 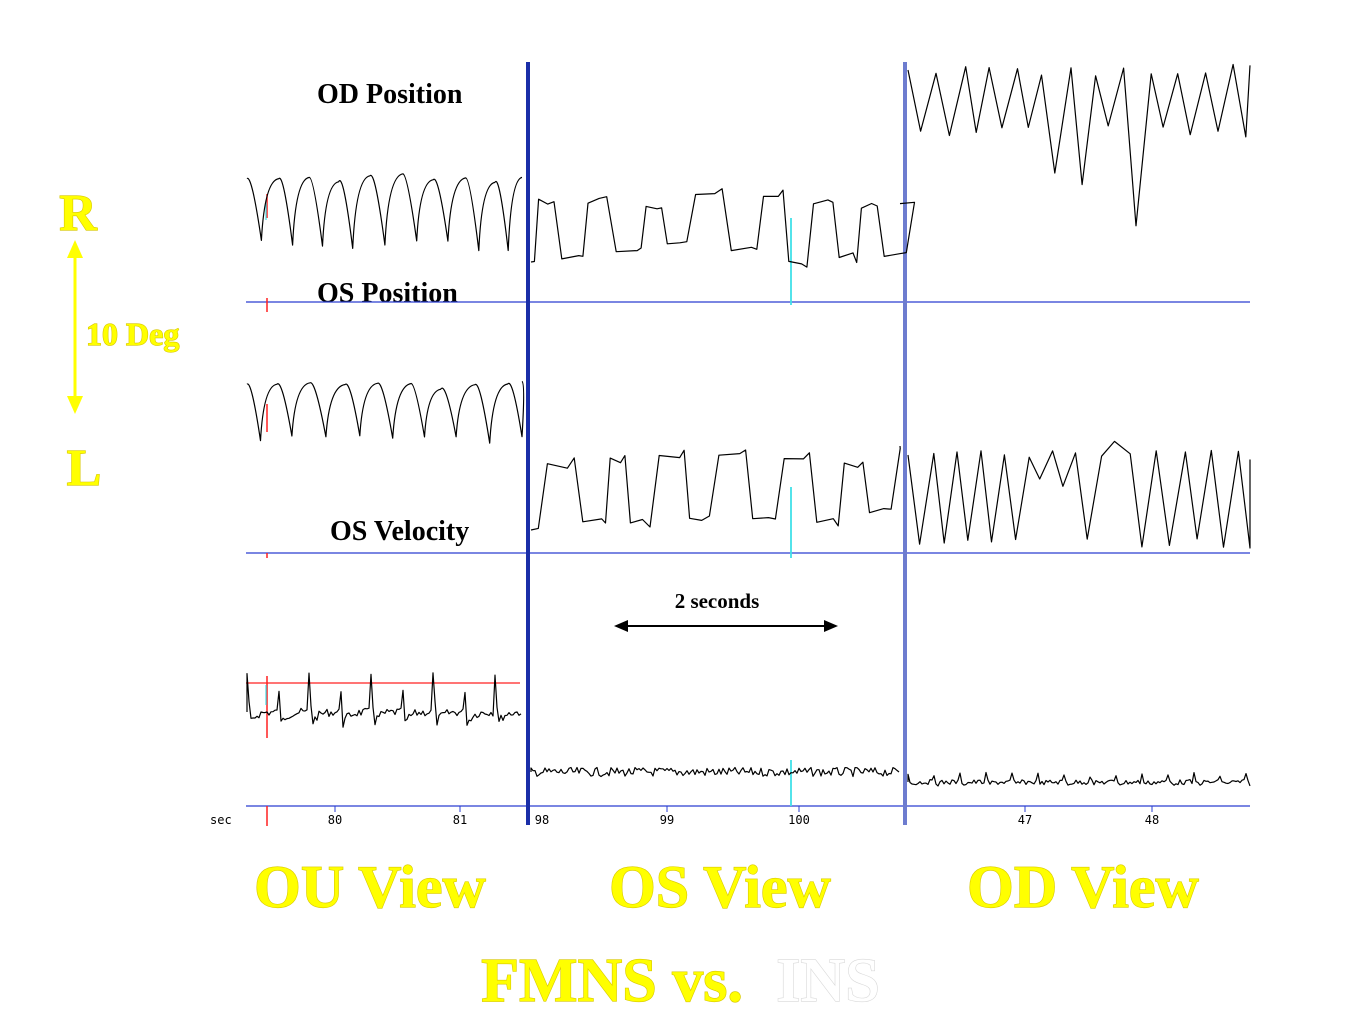 I want to click on panel-label-os-view: OS View, so click(x=720, y=887).